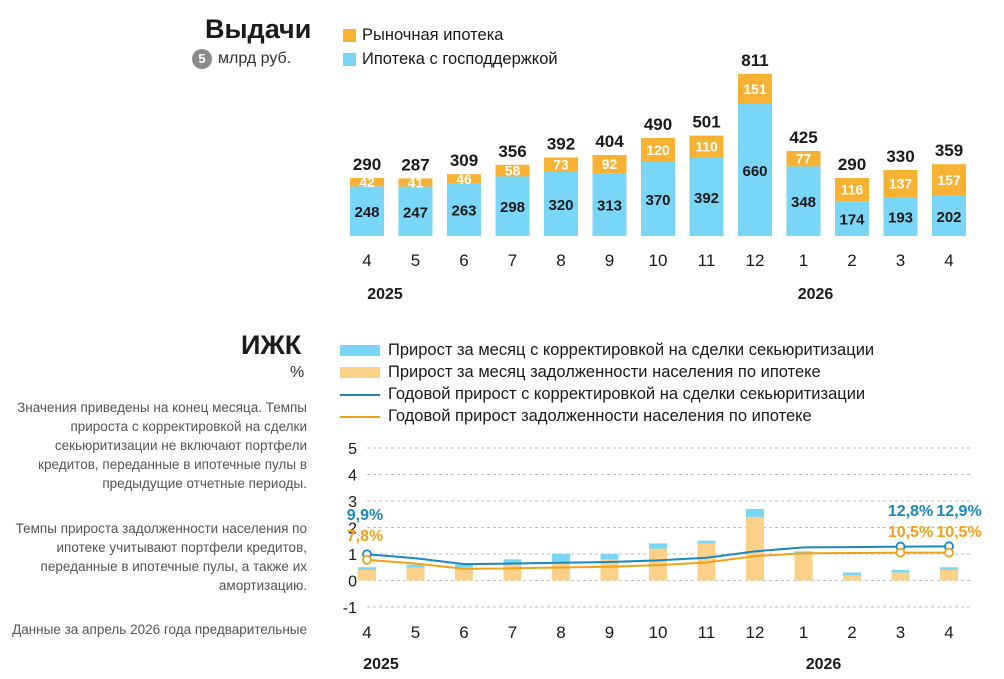 The width and height of the screenshot is (1004, 679). Describe the element at coordinates (900, 156) in the screenshot. I see `label-total-11: 330` at that location.